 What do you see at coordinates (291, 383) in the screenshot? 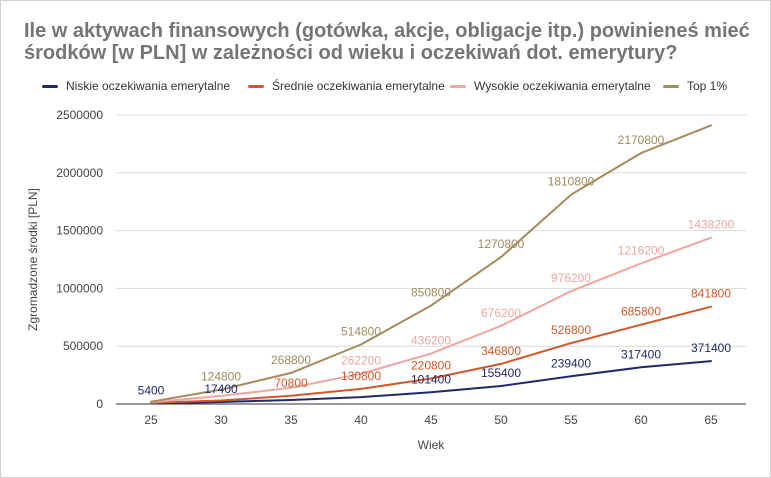
I see `data-label-srednie: 70800` at bounding box center [291, 383].